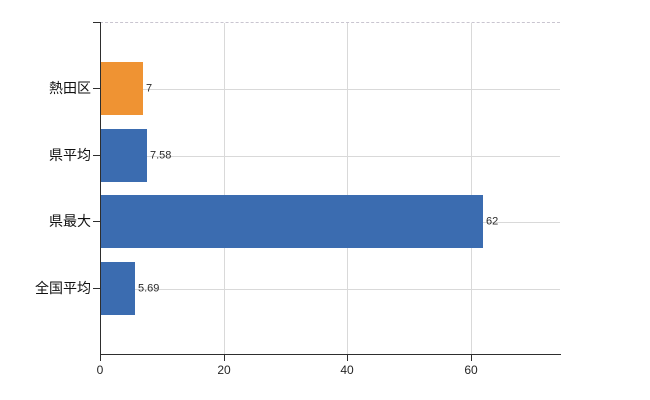 The width and height of the screenshot is (650, 400). I want to click on y-axis-top-tick, so click(96, 22).